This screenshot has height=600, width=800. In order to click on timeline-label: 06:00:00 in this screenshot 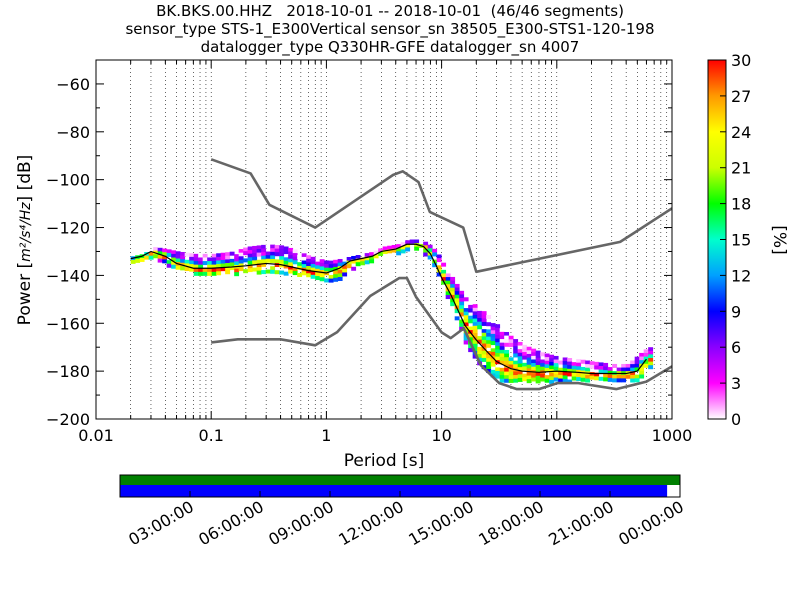, I will do `click(231, 523)`.